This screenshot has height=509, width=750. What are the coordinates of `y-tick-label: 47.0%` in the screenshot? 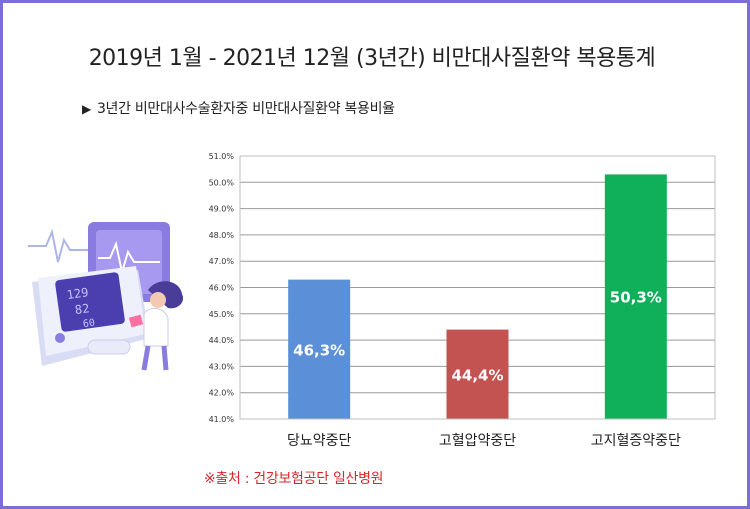 It's located at (222, 261).